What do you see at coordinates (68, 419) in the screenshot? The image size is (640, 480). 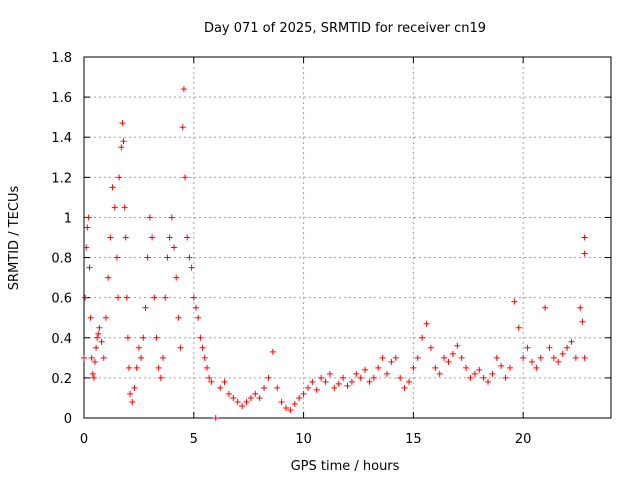 I see `y-tick-label: 0` at bounding box center [68, 419].